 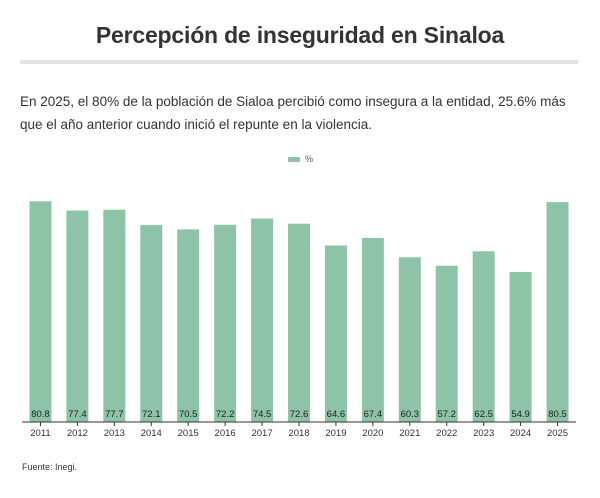 I want to click on data-label: 62.5, so click(x=483, y=414).